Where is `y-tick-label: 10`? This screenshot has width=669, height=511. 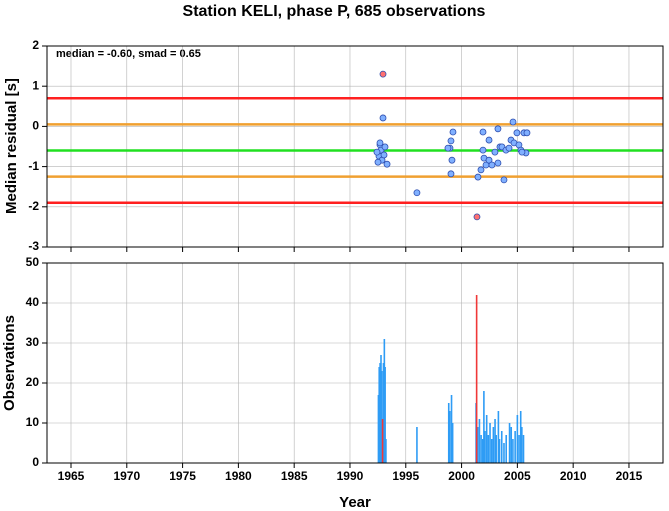
y-tick-label: 10 is located at coordinates (33, 422).